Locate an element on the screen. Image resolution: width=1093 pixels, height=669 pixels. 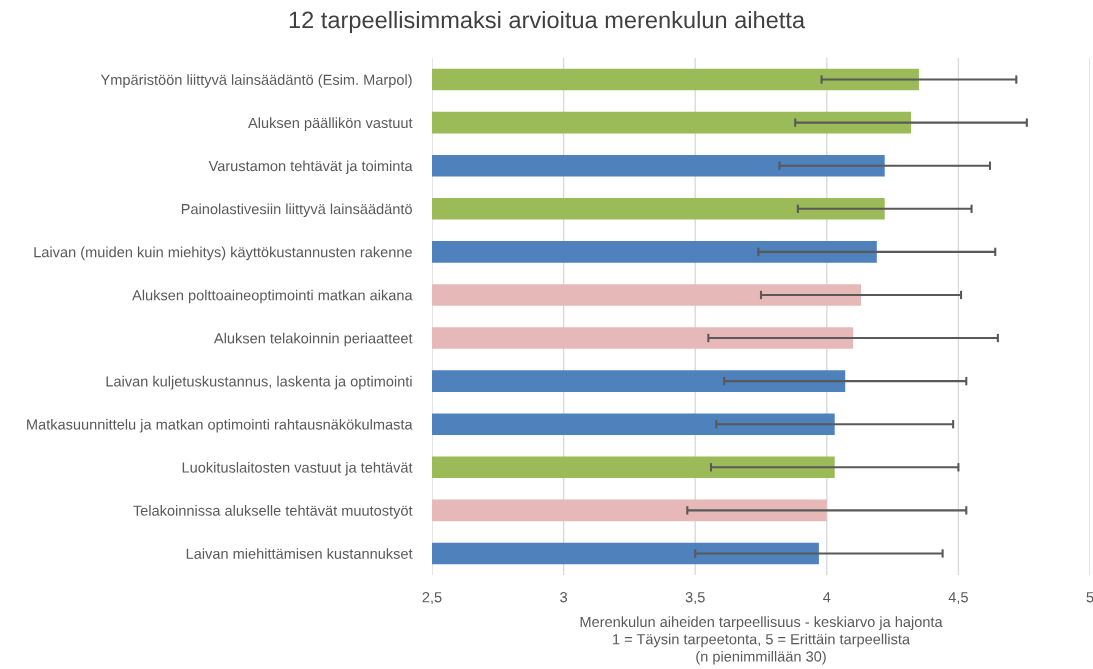
x-axis-title: Merenkulun aiheiden tarpeellisuus - keskiarvo ja hajonta 1 = Täysin tarpeetonta, 5 = Erittäin tarpeellista (n pienimmillään 30) is located at coordinates (761, 640).